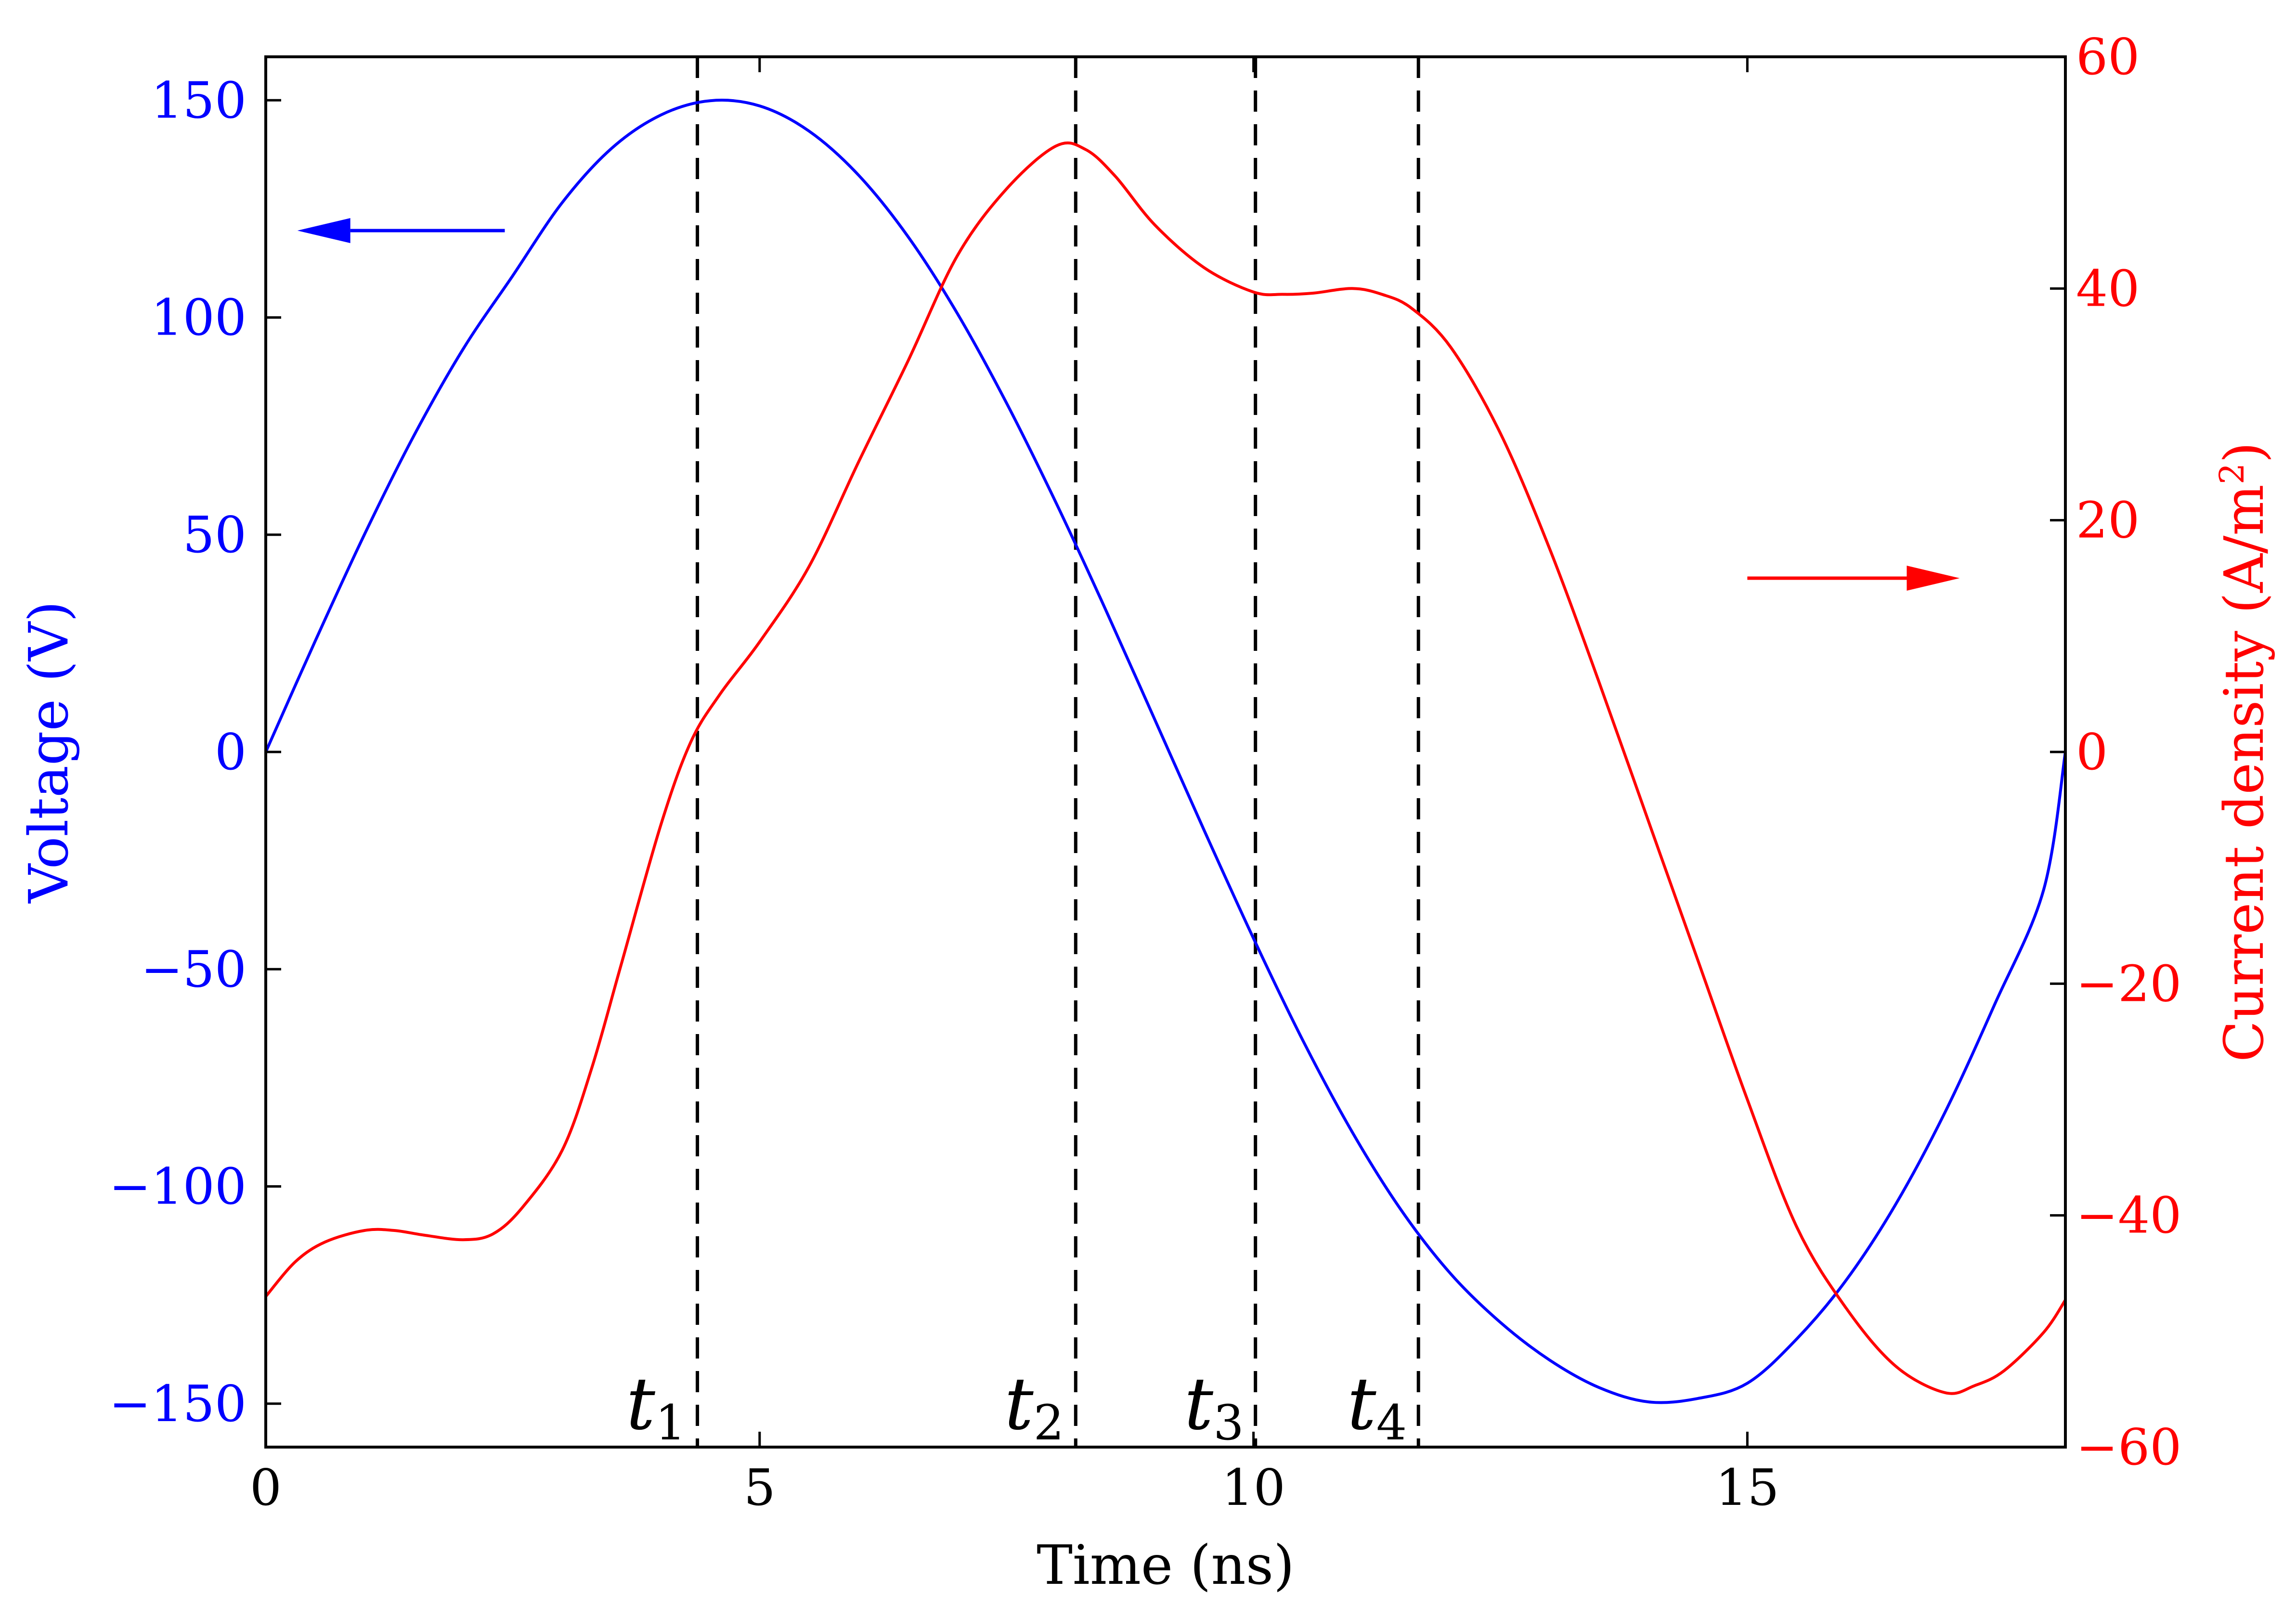 This screenshot has width=2296, height=1618. Describe the element at coordinates (1377, 1406) in the screenshot. I see `time-marker-label-4: t4` at that location.